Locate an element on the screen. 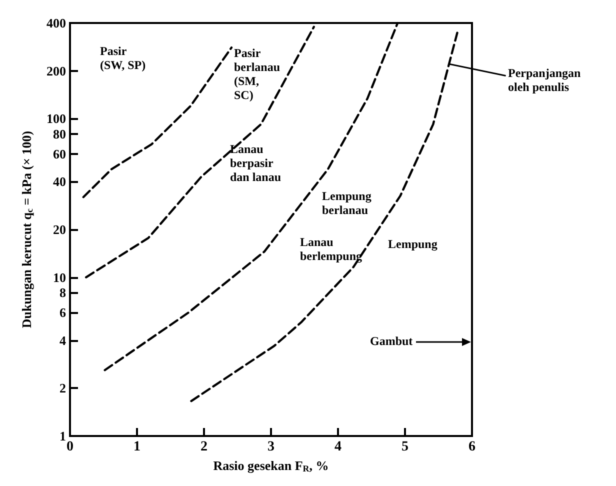 This screenshot has height=486, width=616. y-tick-label: 4 is located at coordinates (63, 340).